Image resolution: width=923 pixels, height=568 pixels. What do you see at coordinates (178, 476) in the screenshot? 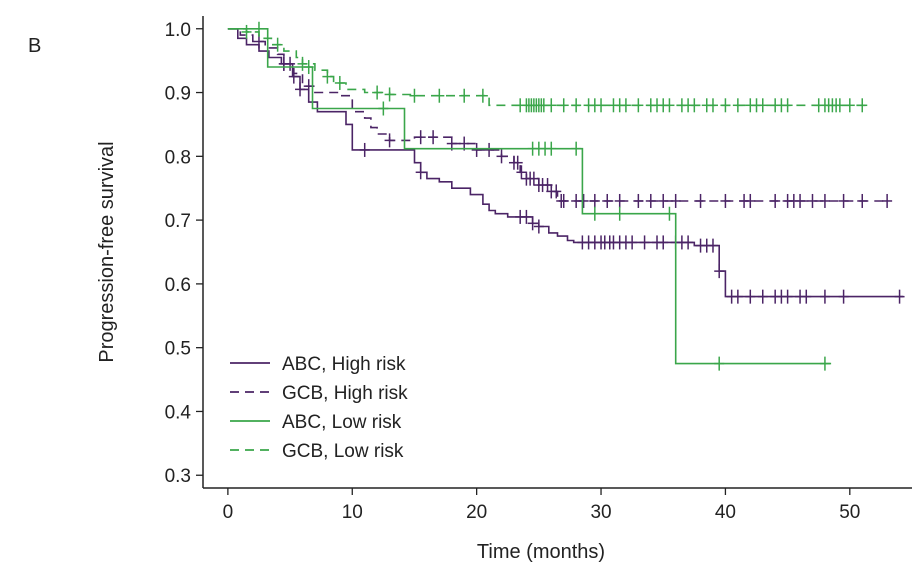
I see `y-tick-label-7: 0.3` at bounding box center [178, 476].